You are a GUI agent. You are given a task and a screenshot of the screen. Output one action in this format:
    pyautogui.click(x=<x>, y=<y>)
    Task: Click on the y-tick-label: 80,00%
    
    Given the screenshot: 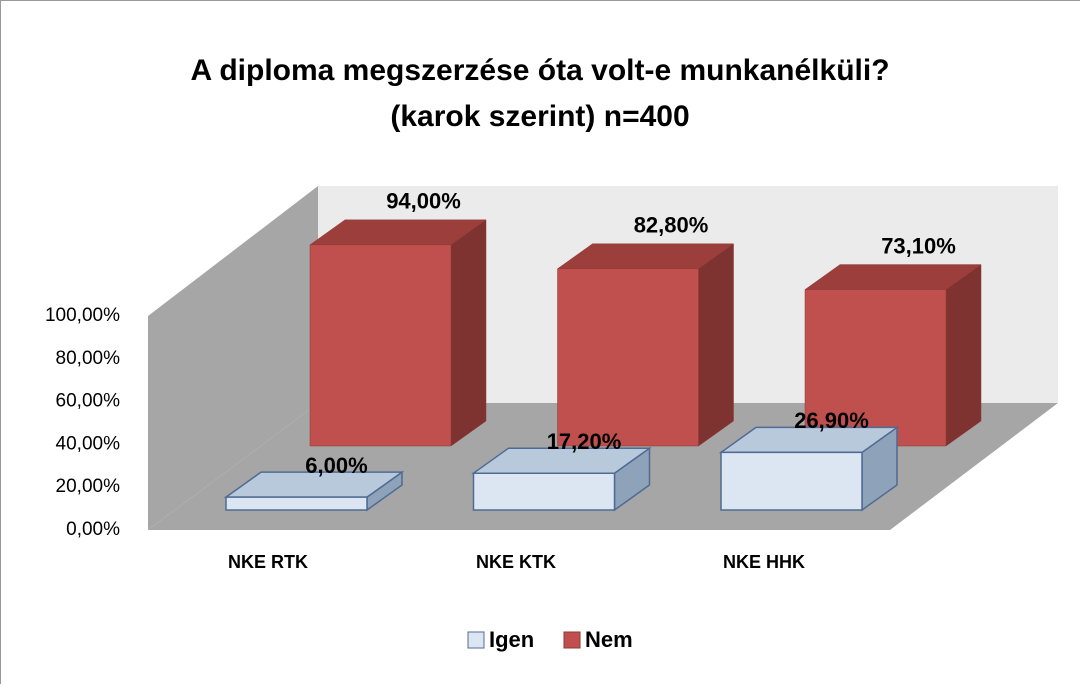 What is the action you would take?
    pyautogui.click(x=88, y=358)
    